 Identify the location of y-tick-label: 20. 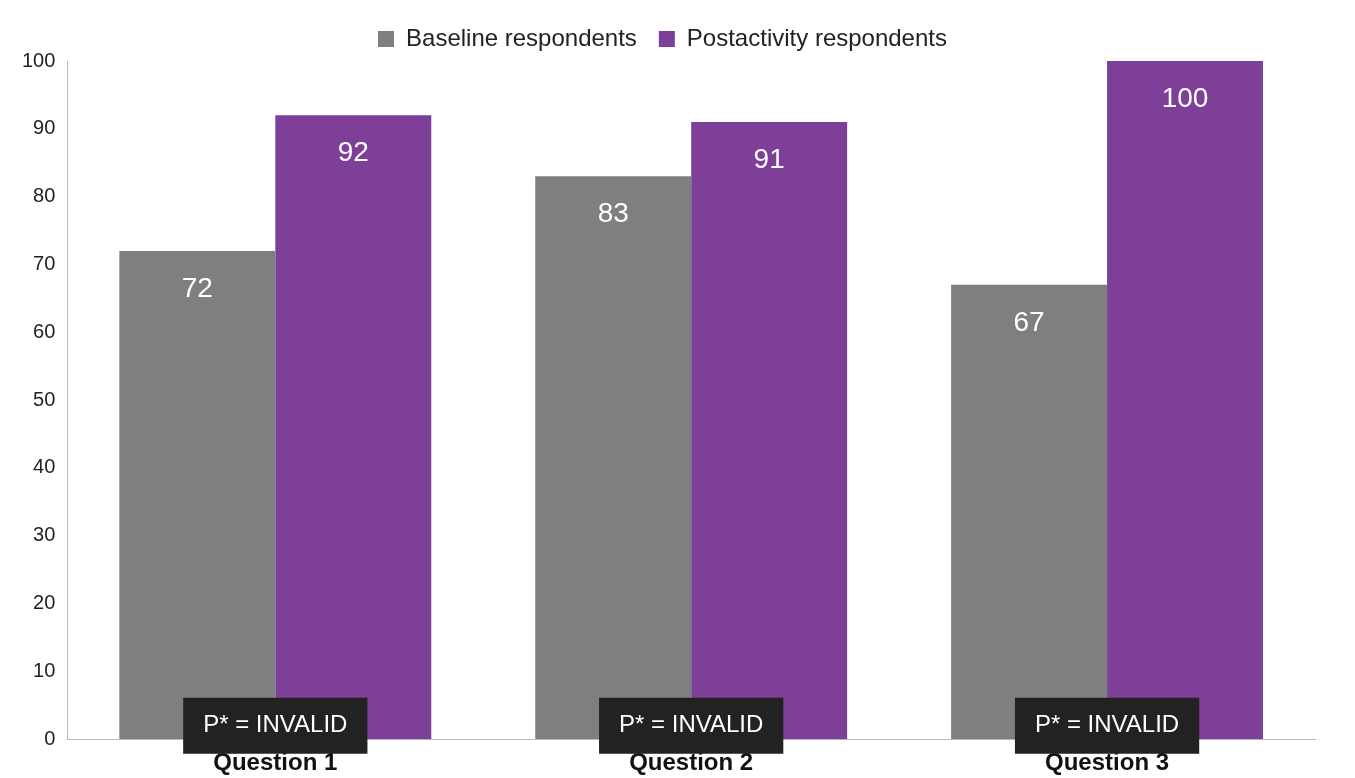
(44, 602).